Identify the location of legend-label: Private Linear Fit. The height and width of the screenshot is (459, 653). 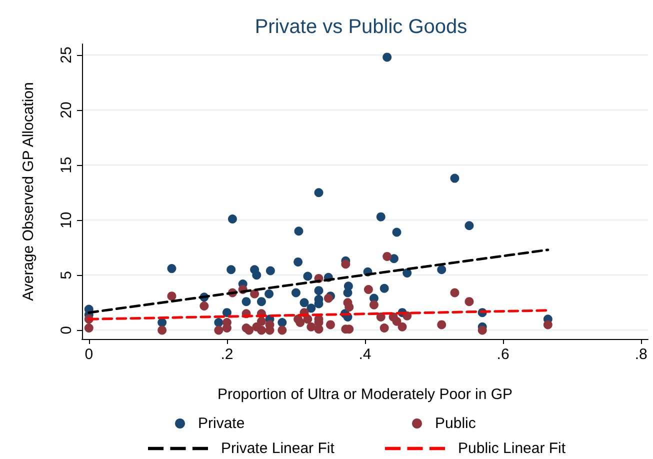
(278, 448).